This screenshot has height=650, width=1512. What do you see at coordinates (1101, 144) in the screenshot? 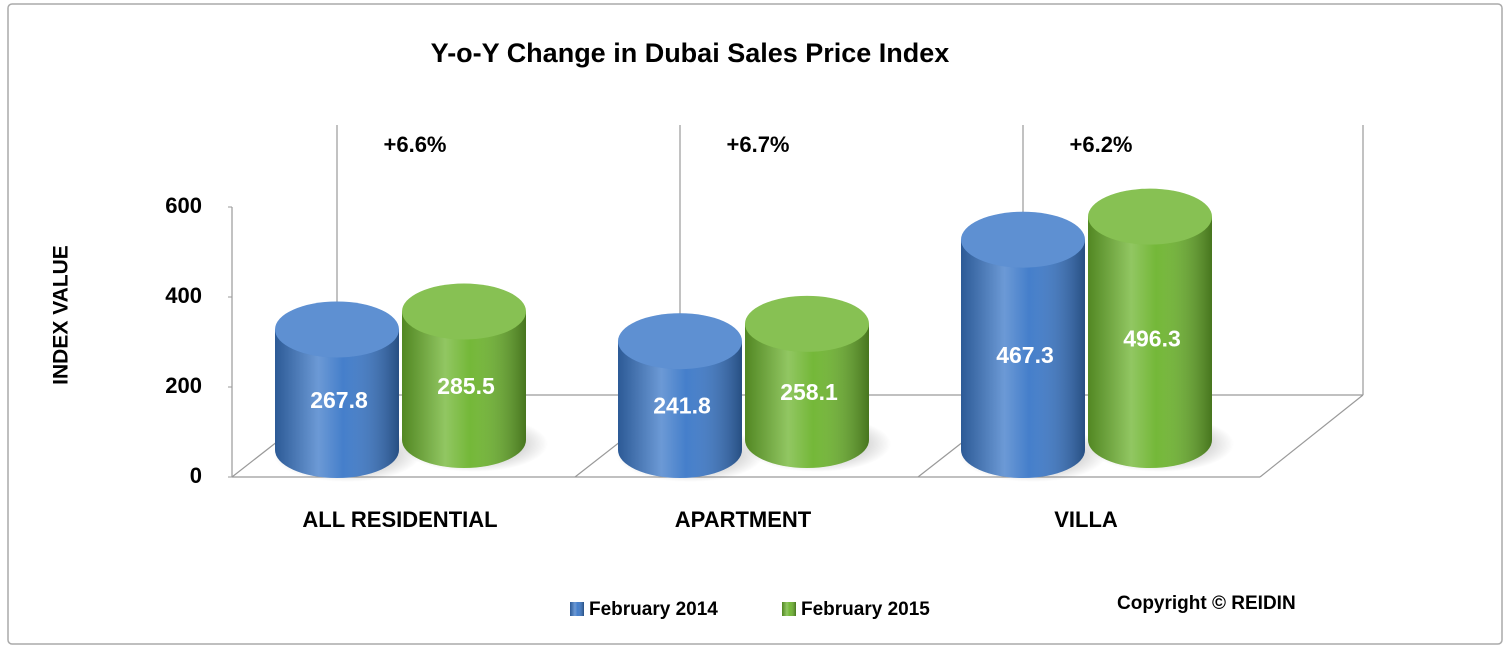
I see `annotation: +6.2%` at bounding box center [1101, 144].